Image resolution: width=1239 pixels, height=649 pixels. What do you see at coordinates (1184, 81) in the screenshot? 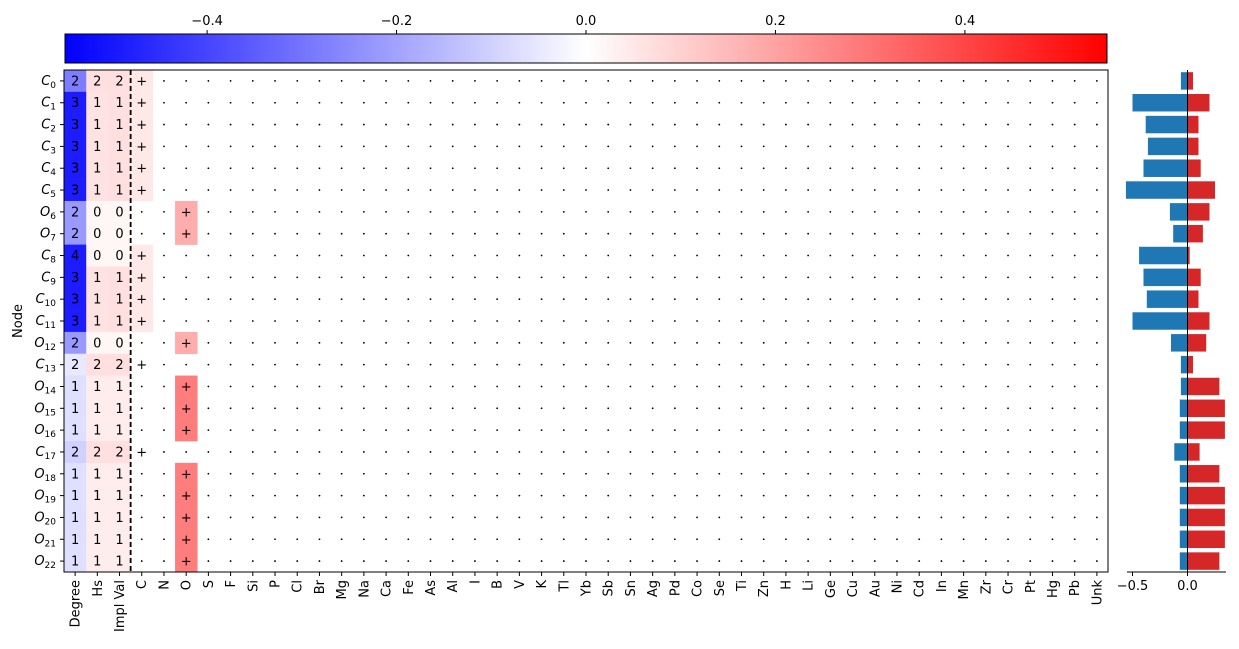
I see `bar` at bounding box center [1184, 81].